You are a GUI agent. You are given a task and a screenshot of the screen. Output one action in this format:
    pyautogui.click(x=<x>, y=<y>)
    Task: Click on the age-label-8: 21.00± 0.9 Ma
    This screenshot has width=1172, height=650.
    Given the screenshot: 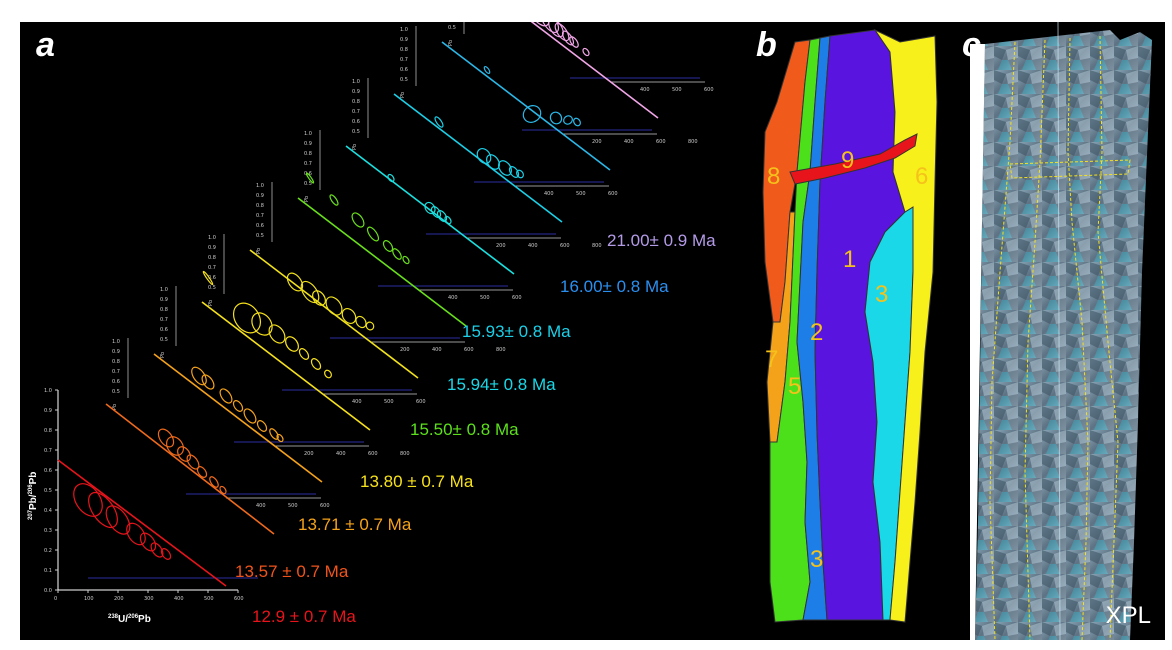 What is the action you would take?
    pyautogui.click(x=661, y=240)
    